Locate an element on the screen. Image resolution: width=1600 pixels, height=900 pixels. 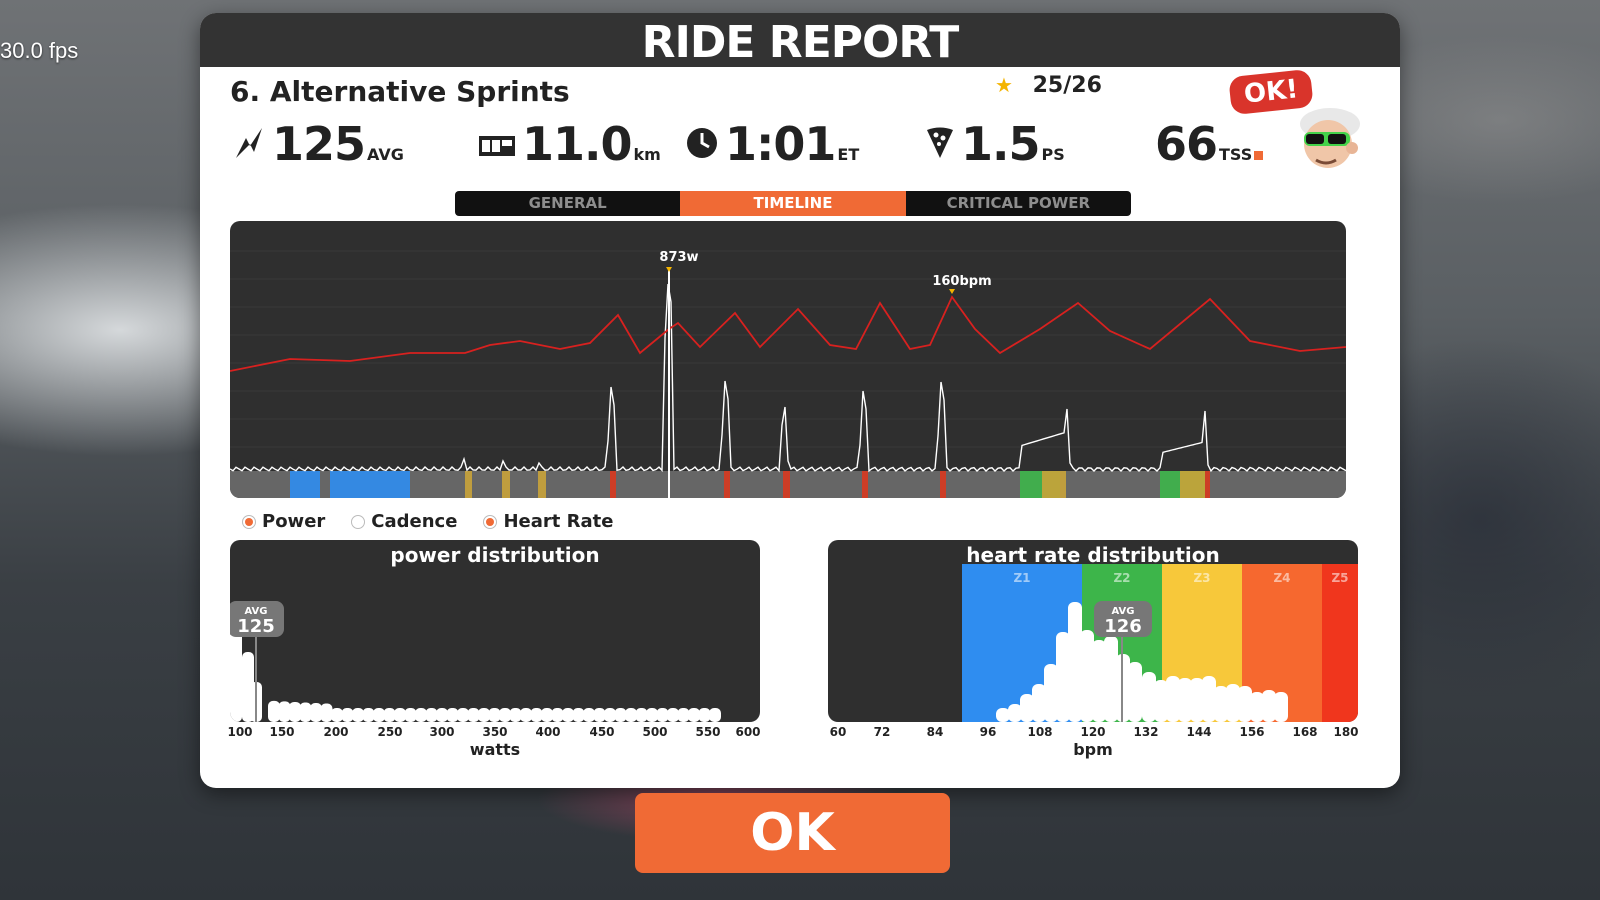
hr-tick: 144 is located at coordinates (1199, 732).